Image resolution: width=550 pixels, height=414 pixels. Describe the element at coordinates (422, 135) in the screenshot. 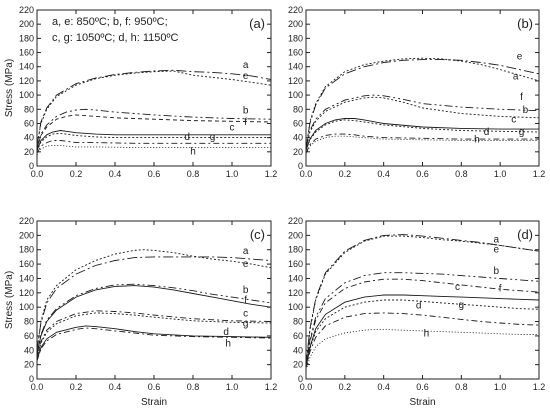

I see `series-line-c2` at that location.